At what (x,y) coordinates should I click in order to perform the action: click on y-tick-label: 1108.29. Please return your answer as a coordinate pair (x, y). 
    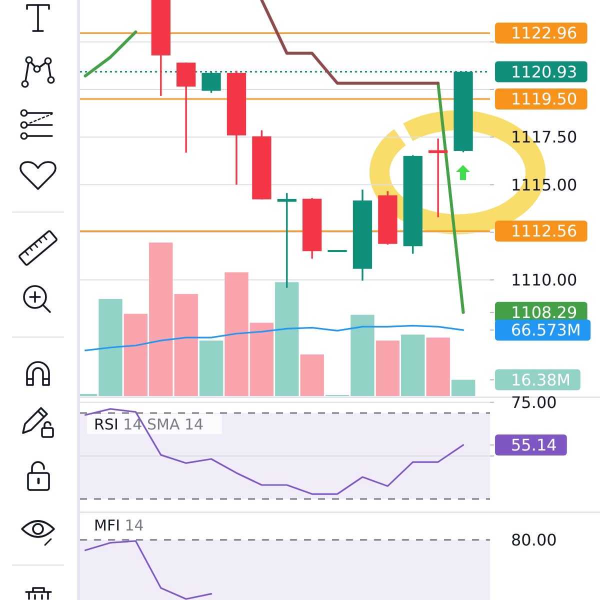
    Looking at the image, I should click on (544, 312).